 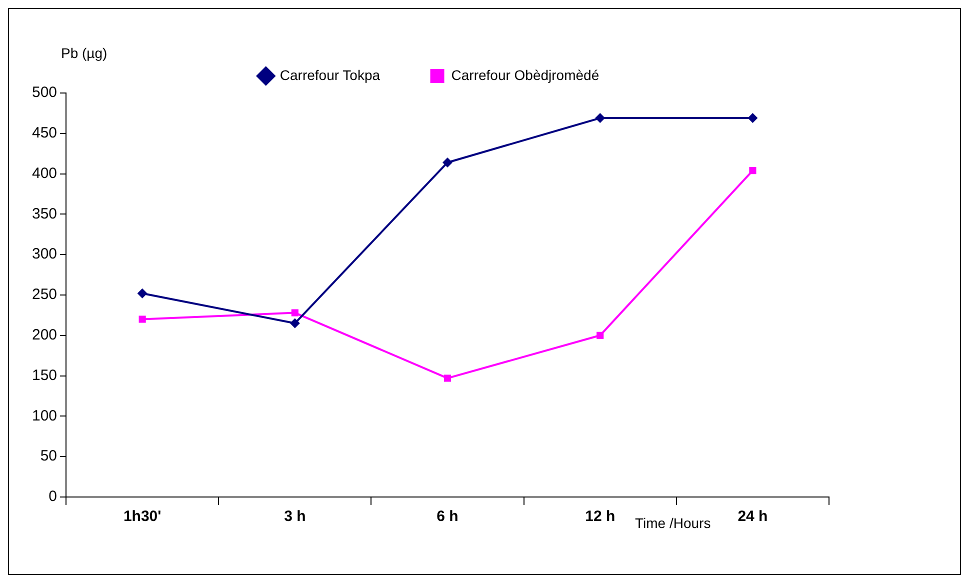 What do you see at coordinates (673, 523) in the screenshot?
I see `x-axis-title: Time /Hours` at bounding box center [673, 523].